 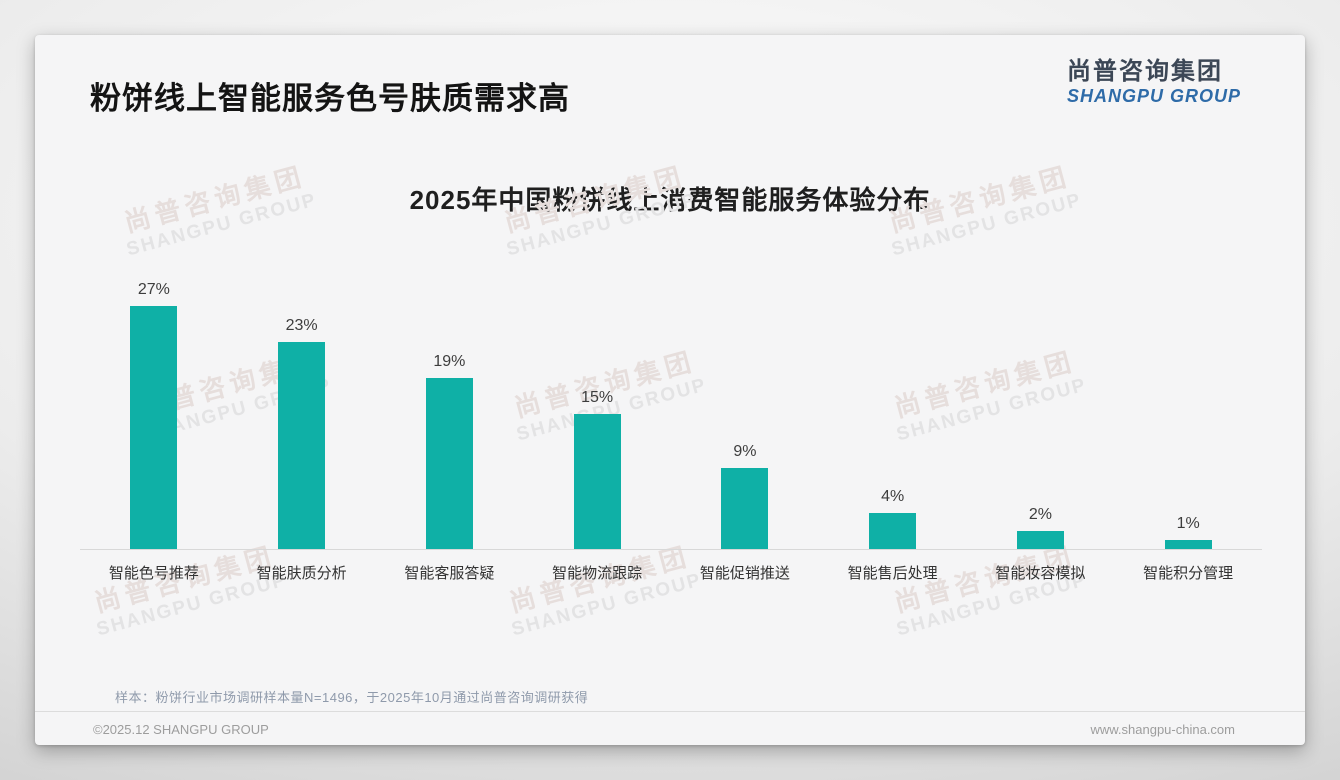 What do you see at coordinates (745, 451) in the screenshot?
I see `bar-value-label: 9%` at bounding box center [745, 451].